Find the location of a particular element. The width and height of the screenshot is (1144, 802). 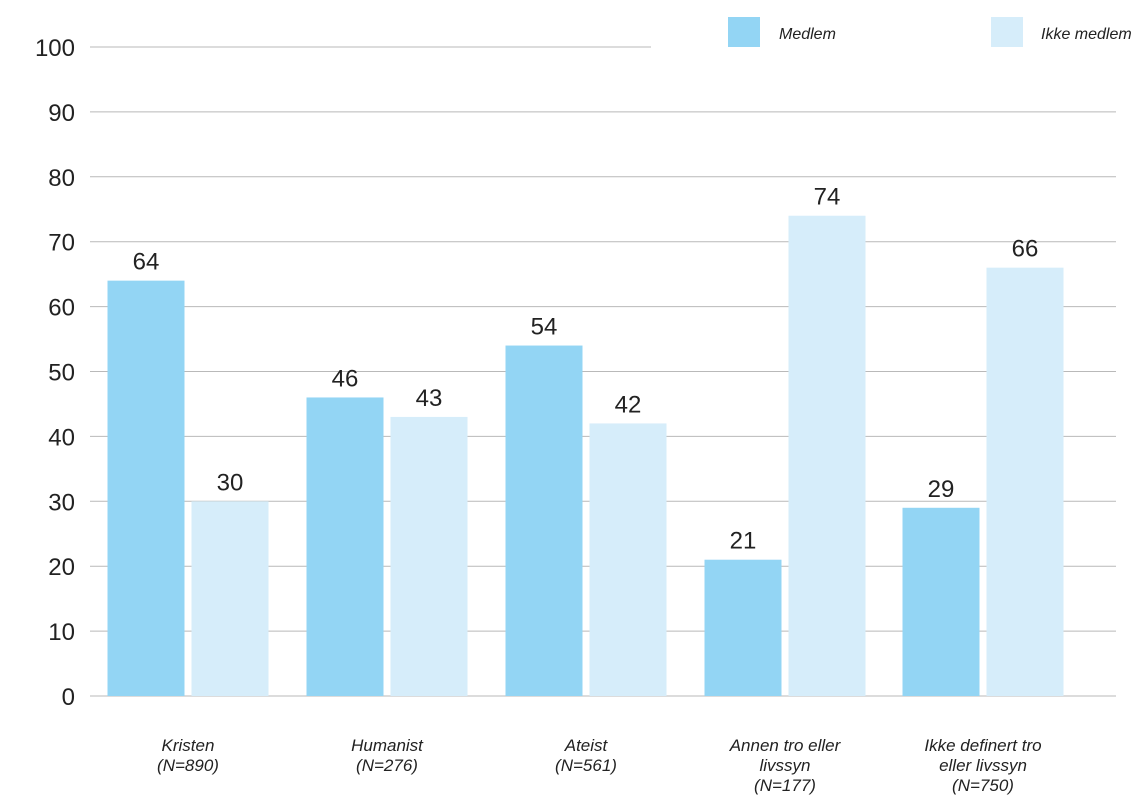

legend: Medlem Ikke medlem is located at coordinates (930, 32).